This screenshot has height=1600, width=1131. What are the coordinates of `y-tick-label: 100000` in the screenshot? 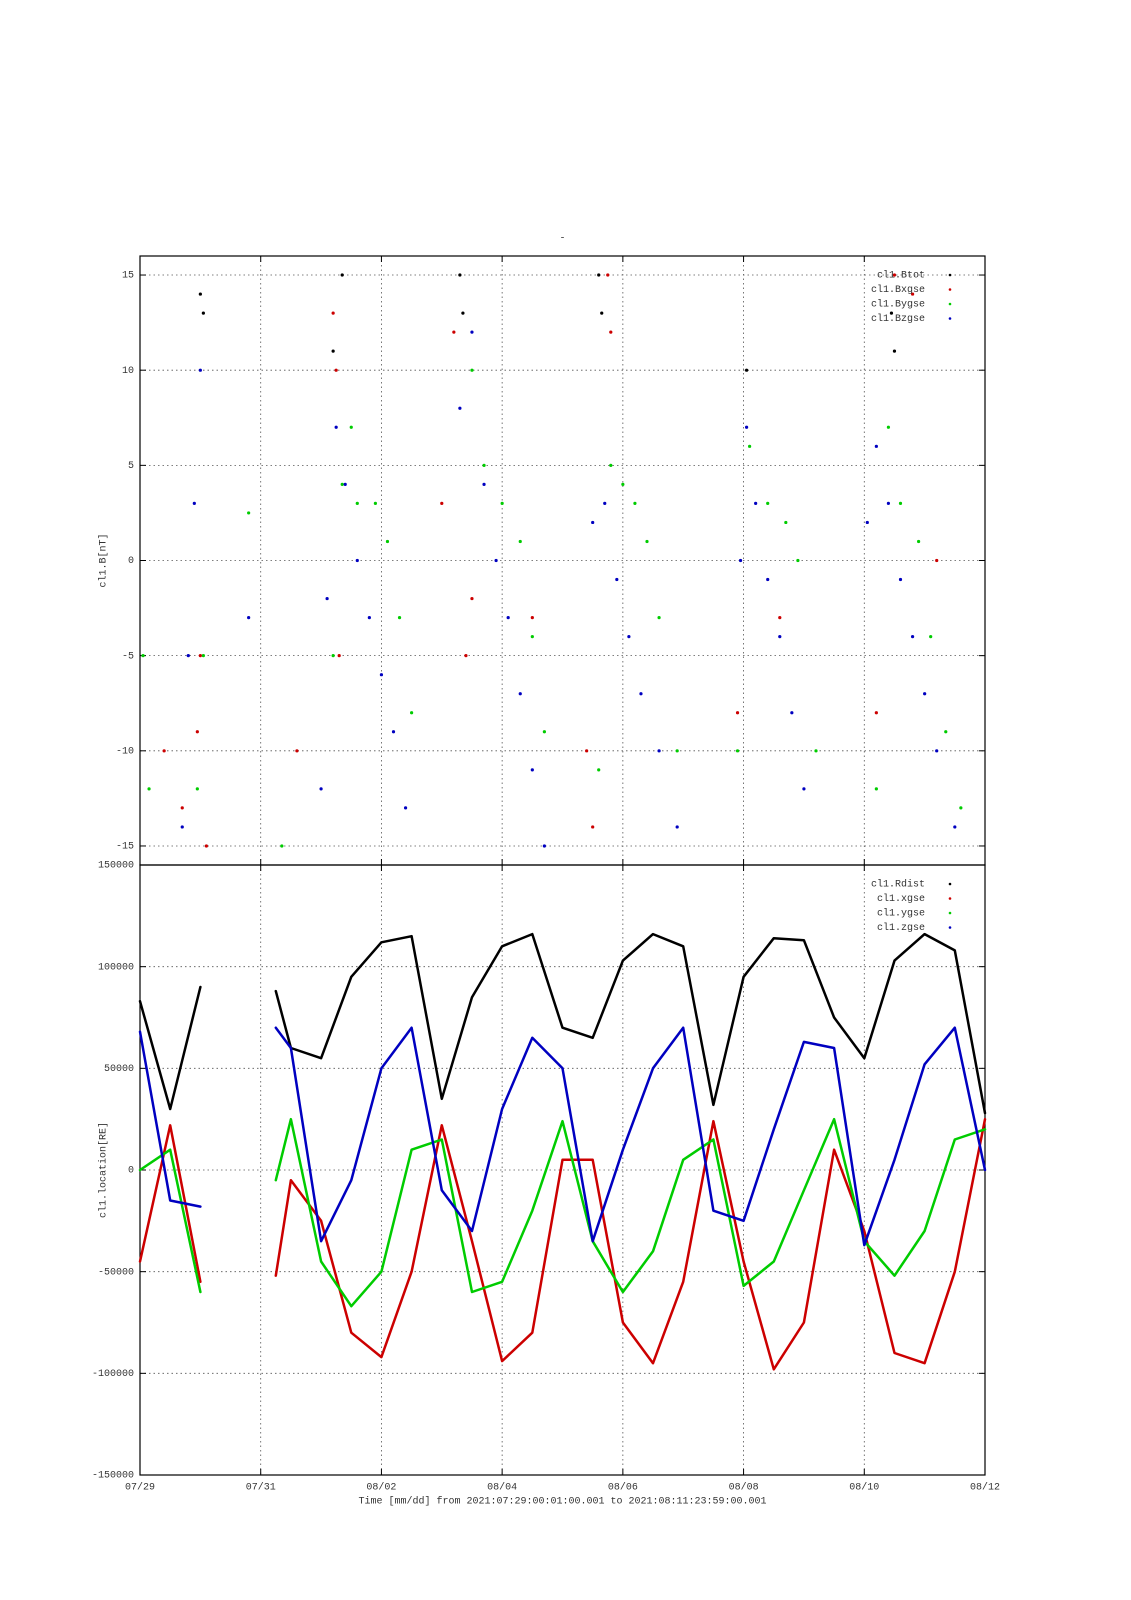 It's located at (116, 967).